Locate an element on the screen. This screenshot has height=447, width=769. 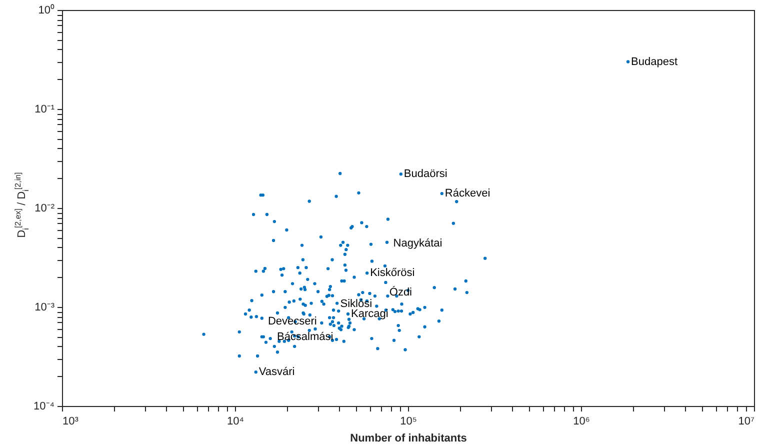
y-tick-label: 10⁰ is located at coordinates (46, 10).